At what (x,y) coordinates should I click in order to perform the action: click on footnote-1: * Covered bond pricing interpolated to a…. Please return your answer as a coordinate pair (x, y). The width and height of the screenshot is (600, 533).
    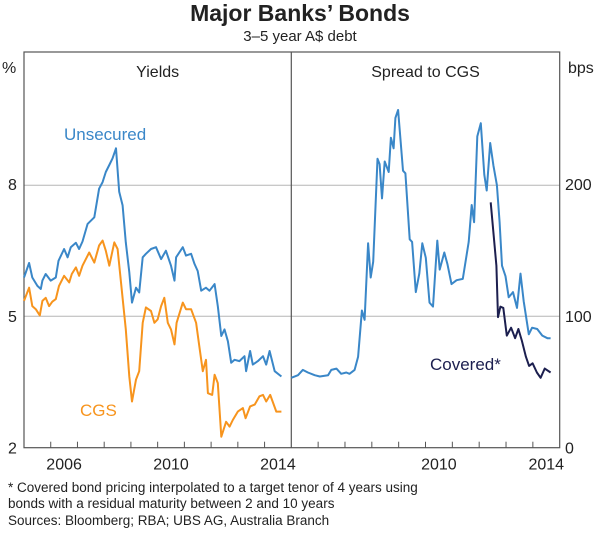
    Looking at the image, I should click on (213, 487).